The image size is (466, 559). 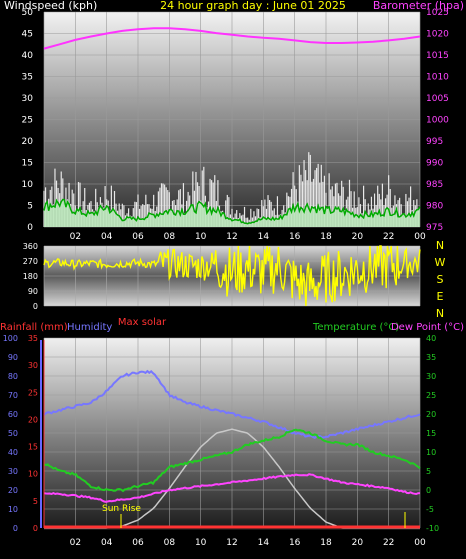 I want to click on direction-grid, so click(x=232, y=276).